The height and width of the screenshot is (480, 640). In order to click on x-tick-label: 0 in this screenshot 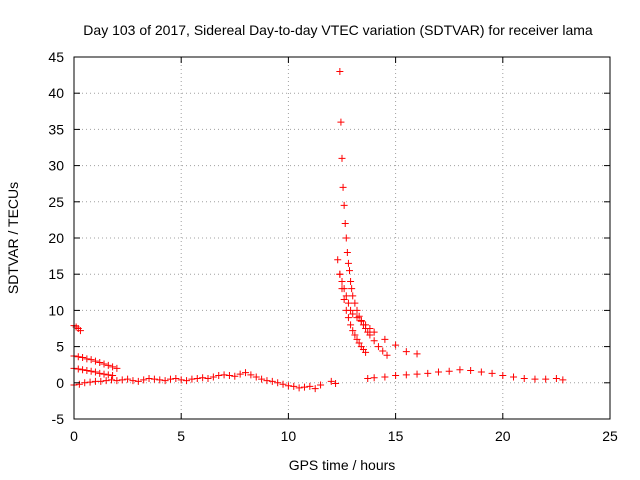, I will do `click(74, 436)`.